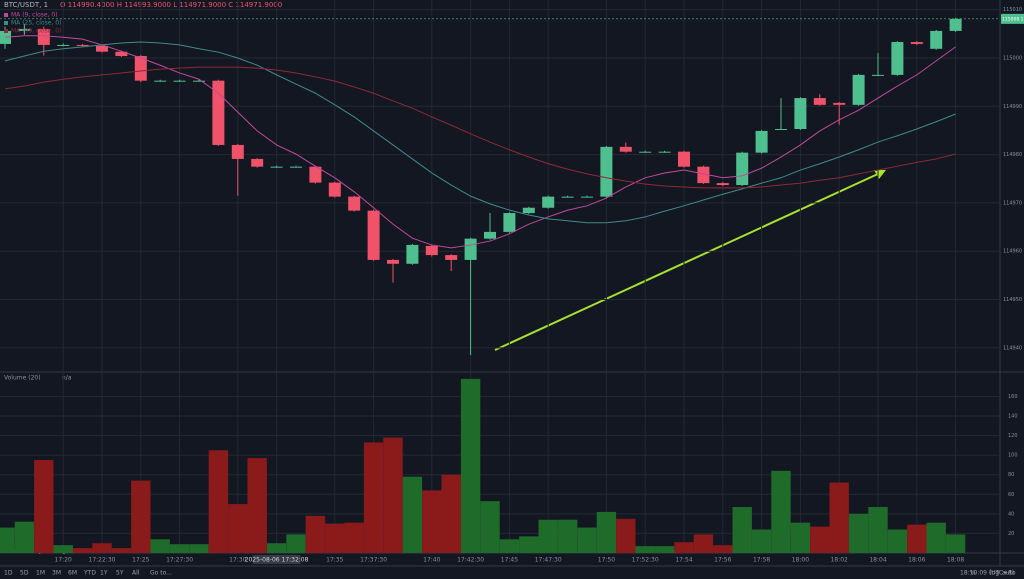  Describe the element at coordinates (140, 560) in the screenshot. I see `x-tick-label: 17:25` at that location.